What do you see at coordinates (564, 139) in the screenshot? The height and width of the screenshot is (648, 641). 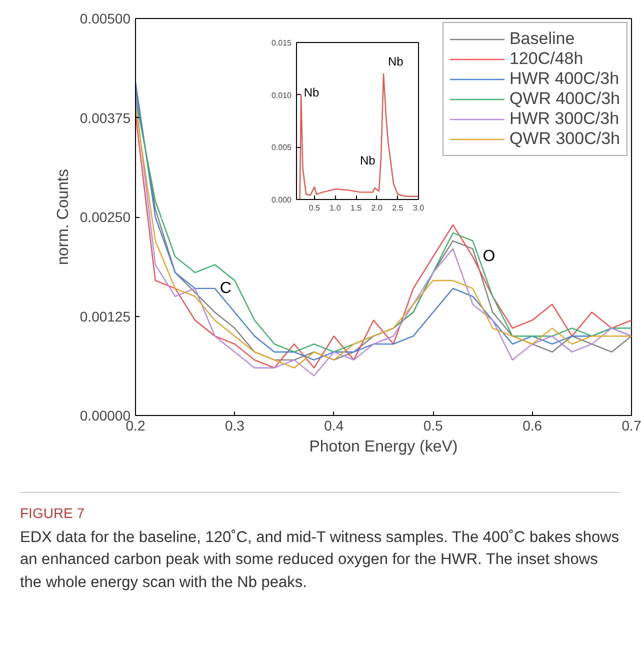 I see `legend-label: QWR 300C/3h` at bounding box center [564, 139].